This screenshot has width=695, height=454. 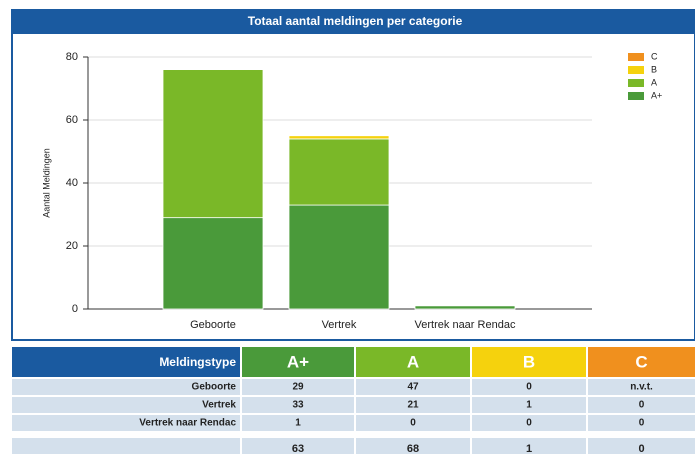 I want to click on cell-value: n.v.t., so click(x=641, y=387).